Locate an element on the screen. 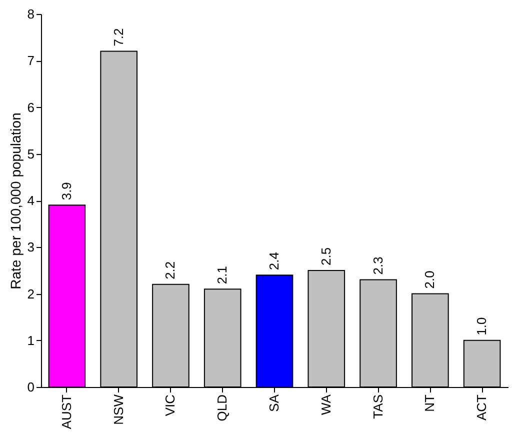  data-label: 2.2 is located at coordinates (170, 270).